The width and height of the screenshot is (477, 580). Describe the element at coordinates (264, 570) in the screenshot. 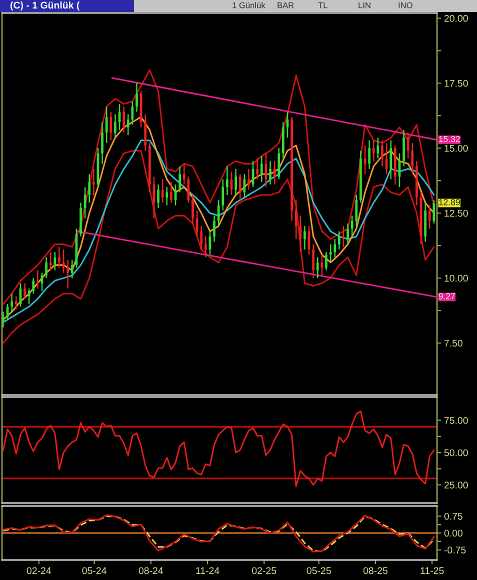

I see `x-tick-label: 02-25` at that location.